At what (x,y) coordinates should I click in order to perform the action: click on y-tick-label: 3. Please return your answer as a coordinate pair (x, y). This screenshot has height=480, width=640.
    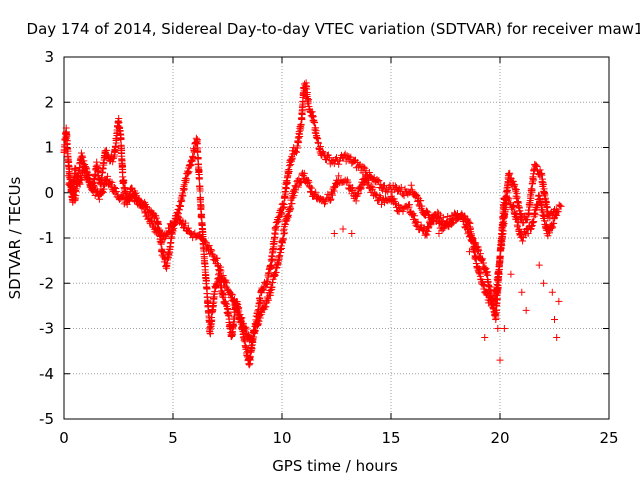
    Looking at the image, I should click on (49, 57).